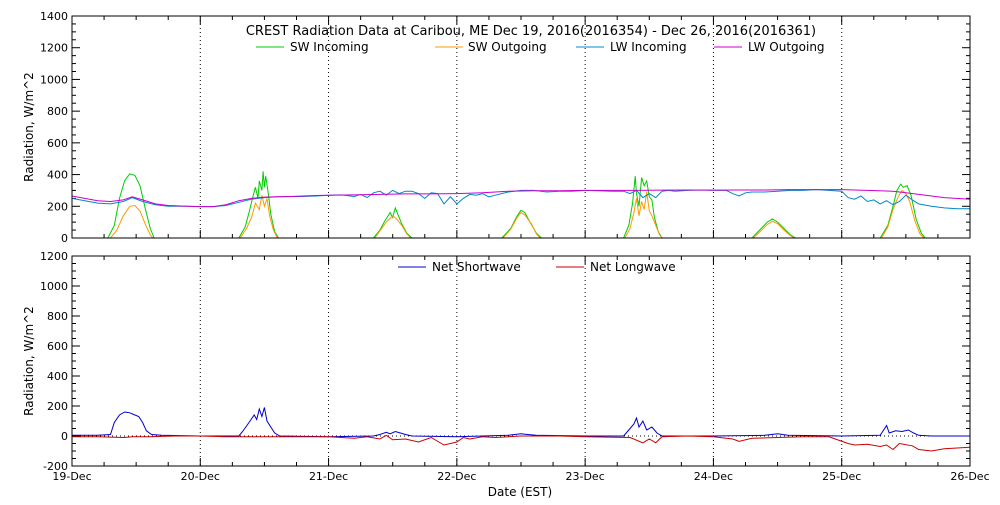 Image resolution: width=1000 pixels, height=505 pixels. What do you see at coordinates (648, 47) in the screenshot?
I see `legend-label: LW Incoming` at bounding box center [648, 47].